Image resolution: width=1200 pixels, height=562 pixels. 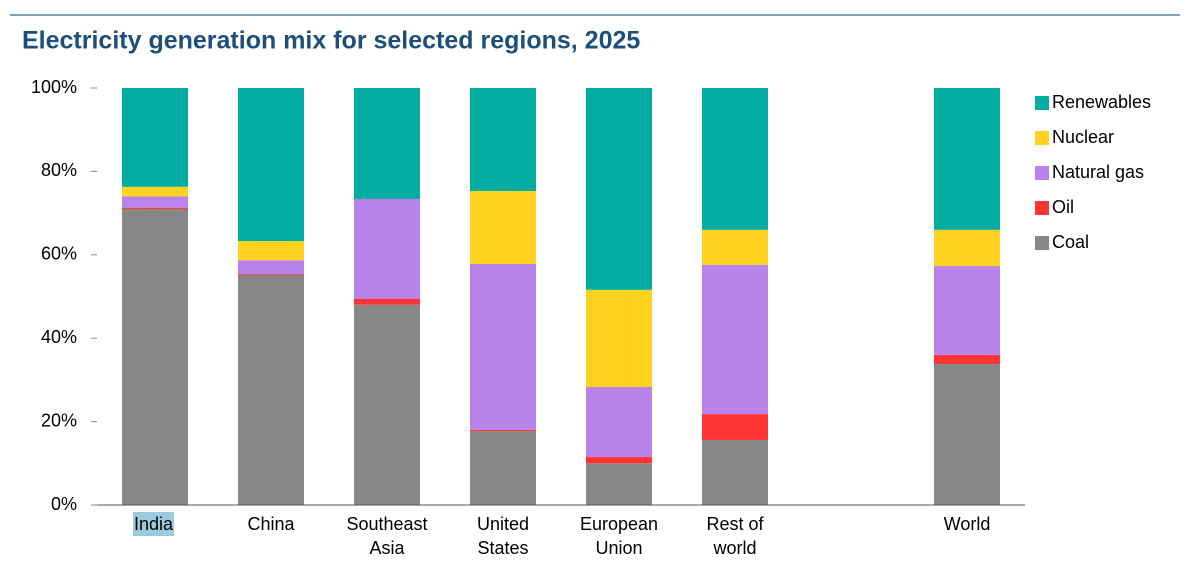 I want to click on x-tick-label: United States, so click(x=503, y=536).